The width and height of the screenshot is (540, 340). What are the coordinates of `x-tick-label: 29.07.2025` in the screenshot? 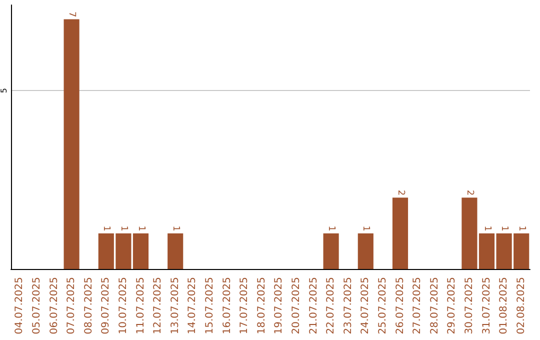 It's located at (452, 305).